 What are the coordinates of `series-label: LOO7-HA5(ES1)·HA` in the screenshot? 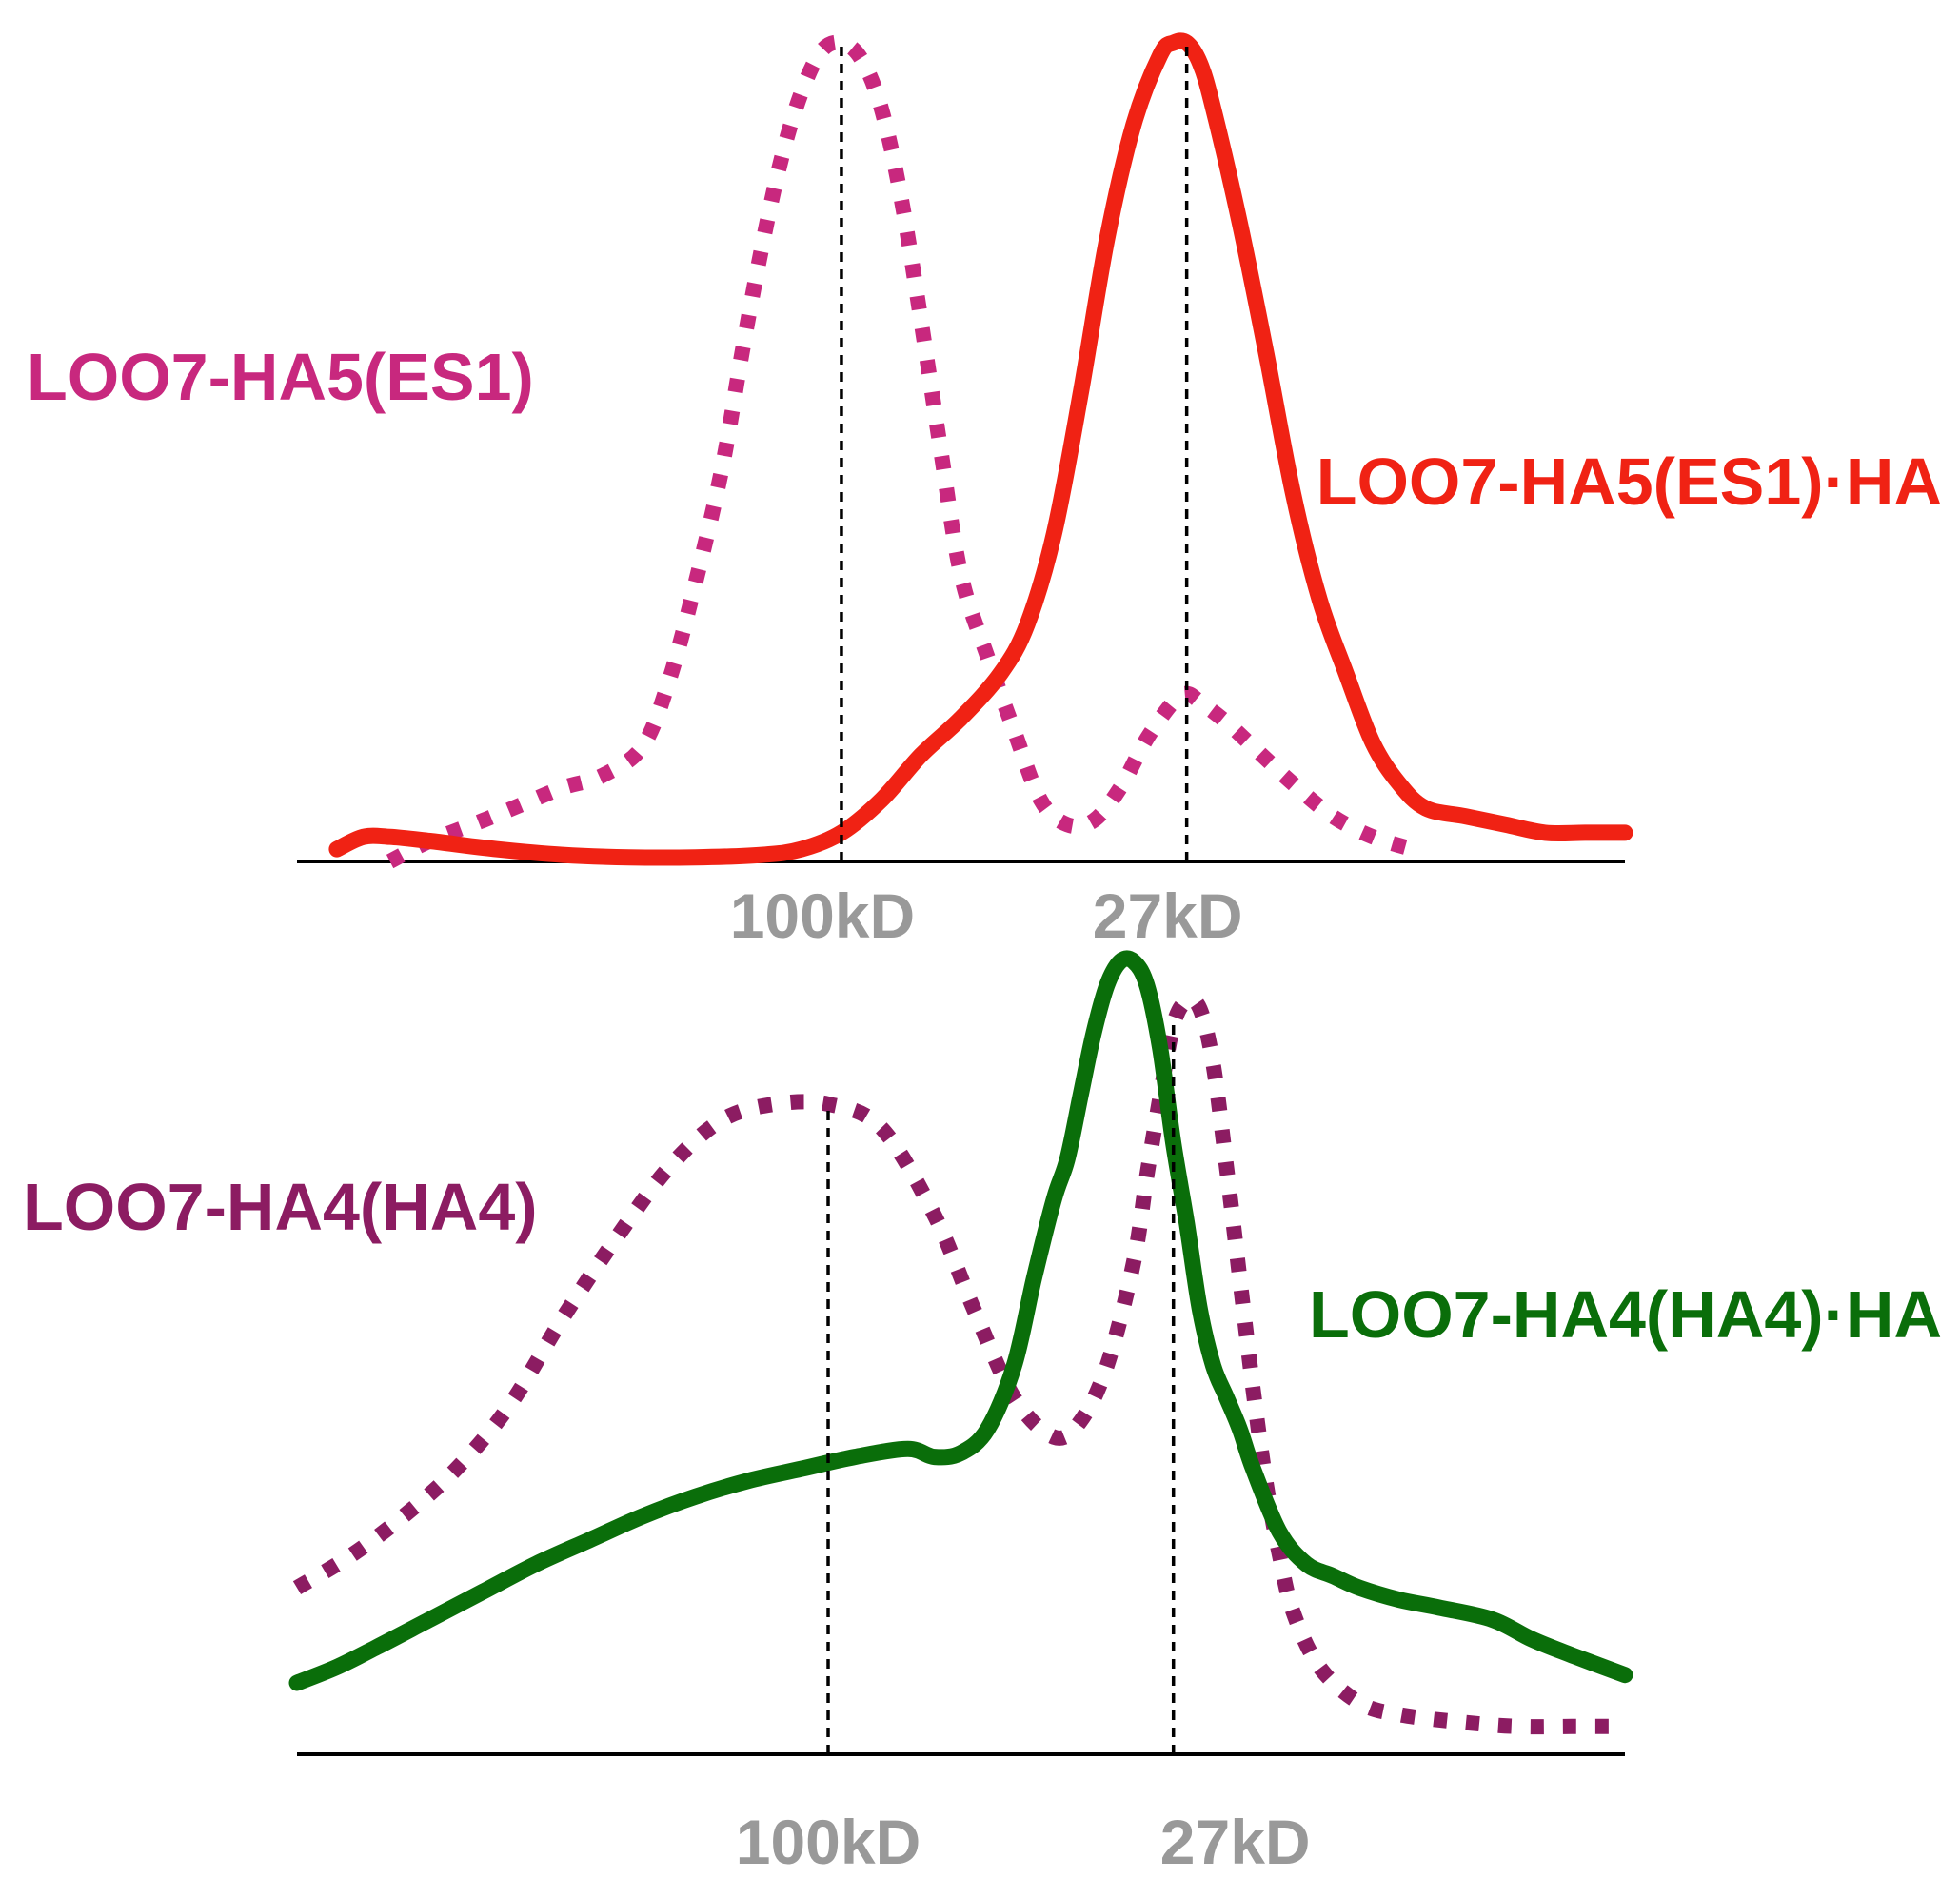 It's located at (1630, 482).